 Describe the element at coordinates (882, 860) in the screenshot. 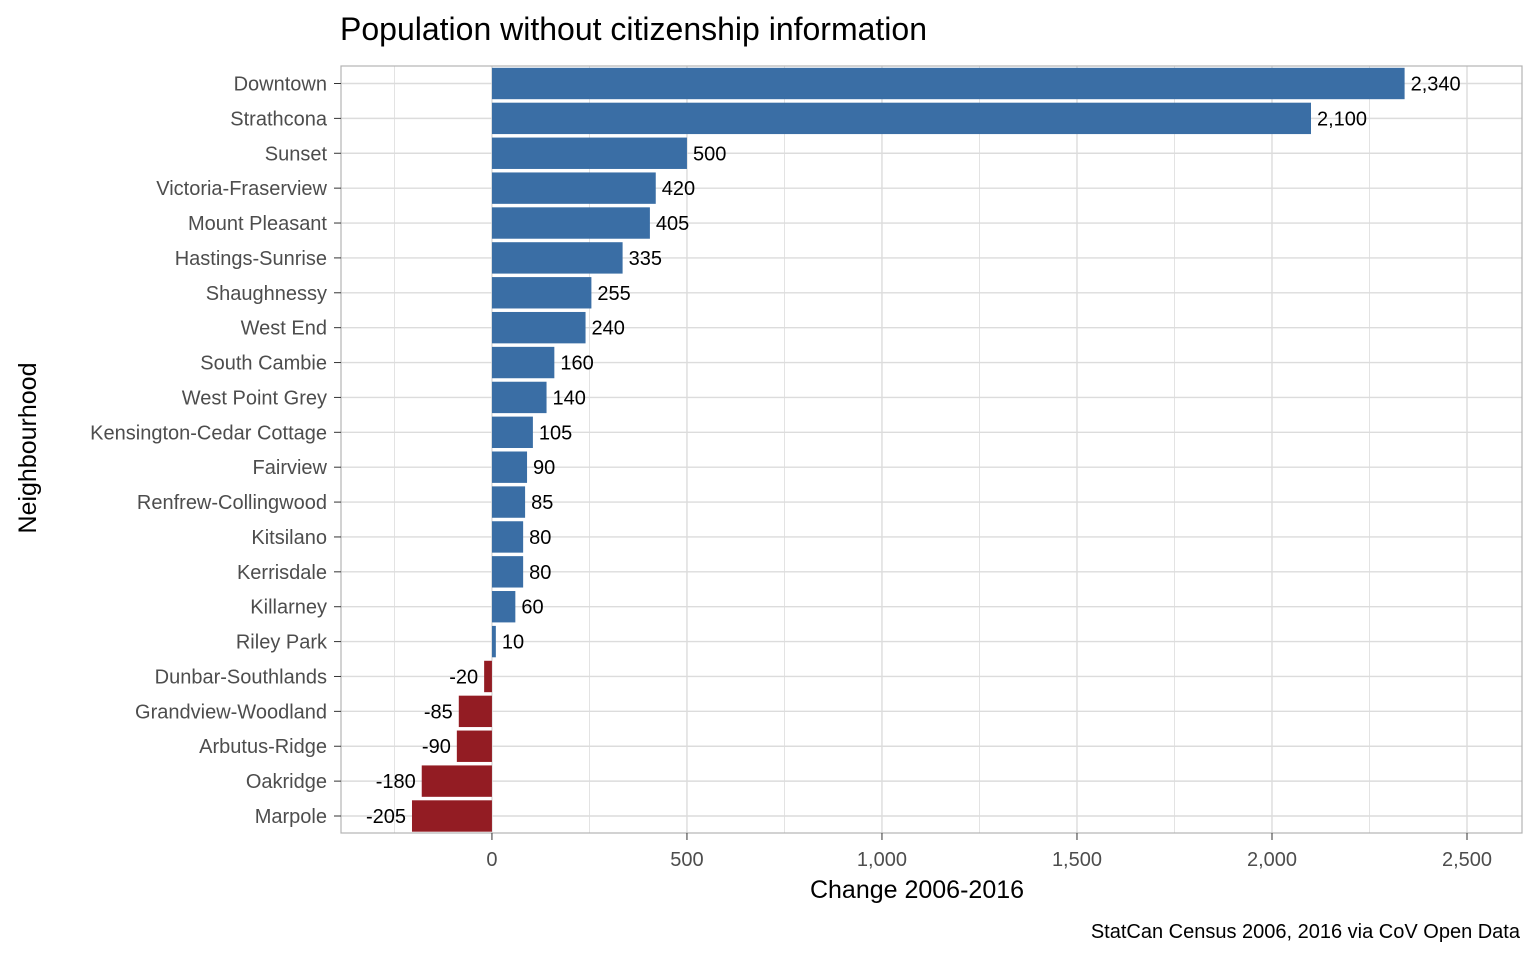

I see `x-tick-label: 1,000` at that location.